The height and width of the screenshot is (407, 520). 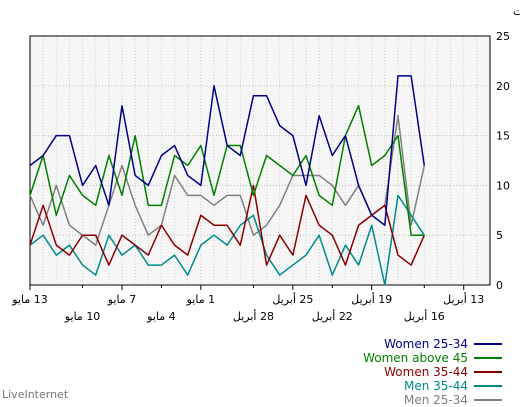 I want to click on x-tick-label: 25 أبريل, so click(x=292, y=299).